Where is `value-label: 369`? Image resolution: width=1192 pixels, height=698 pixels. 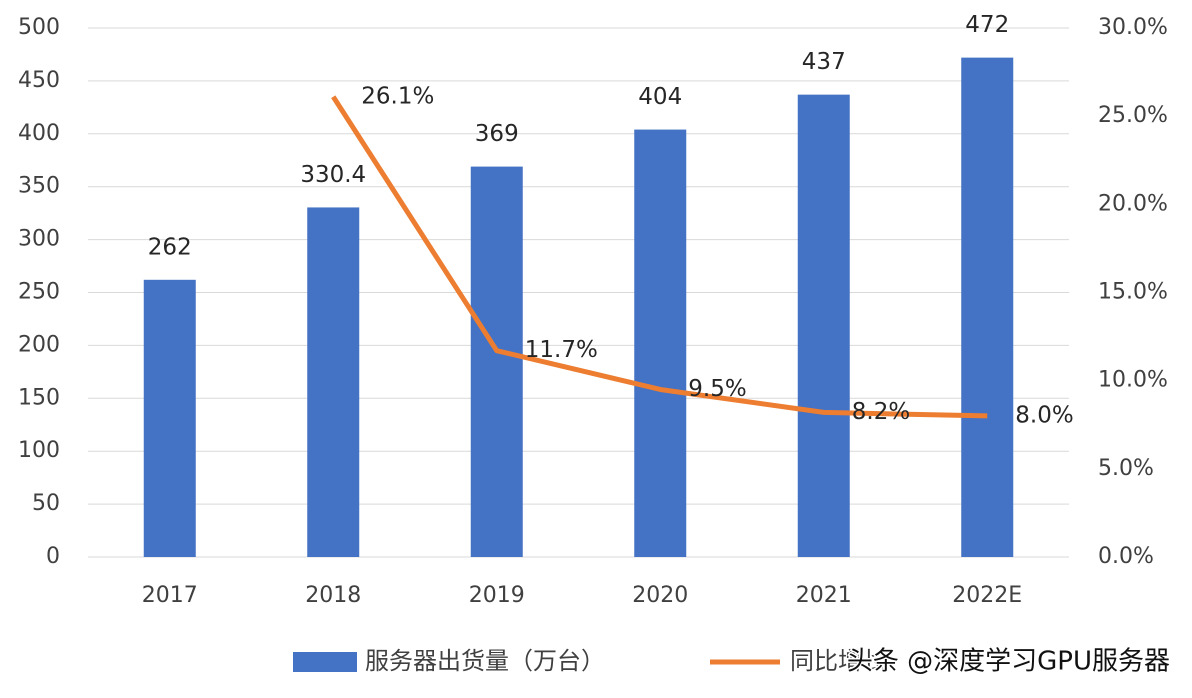
value-label: 369 is located at coordinates (497, 134).